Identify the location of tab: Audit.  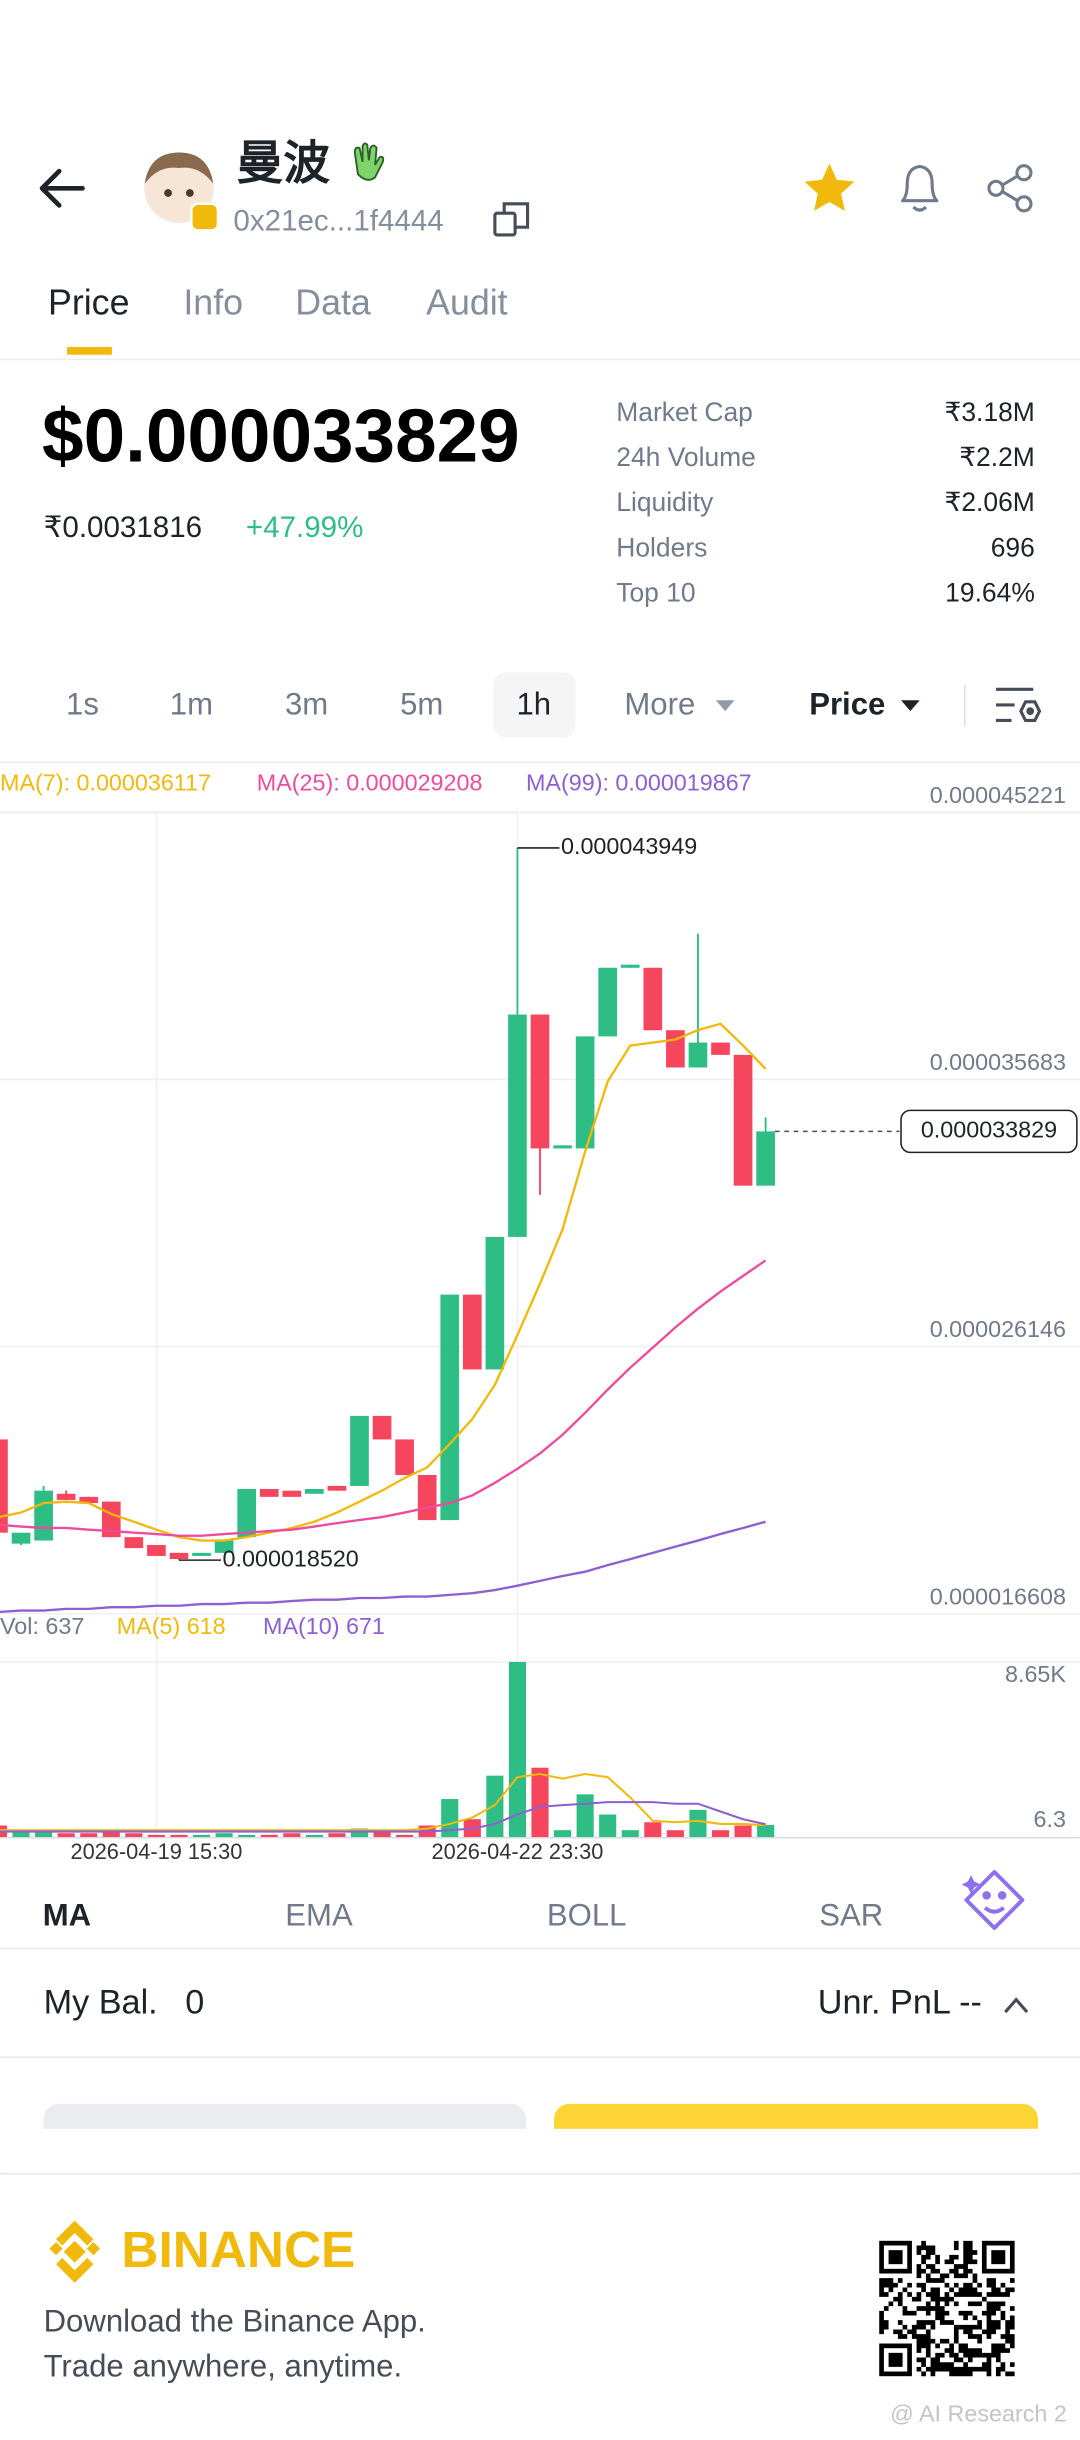
(467, 302).